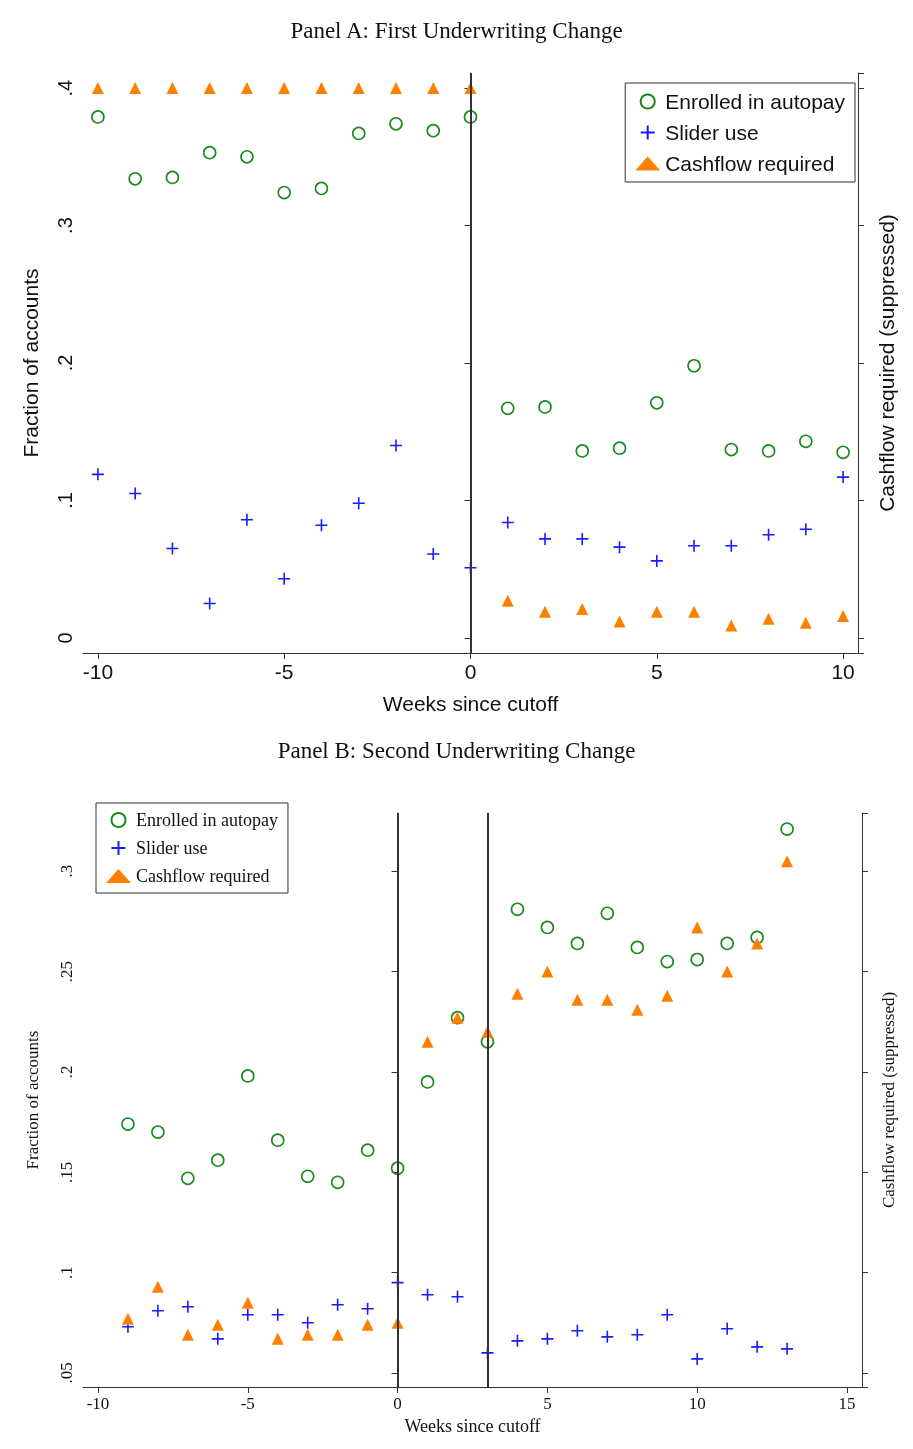 This screenshot has width=913, height=1449. I want to click on chart-title: Panel A: First Underwriting Change, so click(456, 30).